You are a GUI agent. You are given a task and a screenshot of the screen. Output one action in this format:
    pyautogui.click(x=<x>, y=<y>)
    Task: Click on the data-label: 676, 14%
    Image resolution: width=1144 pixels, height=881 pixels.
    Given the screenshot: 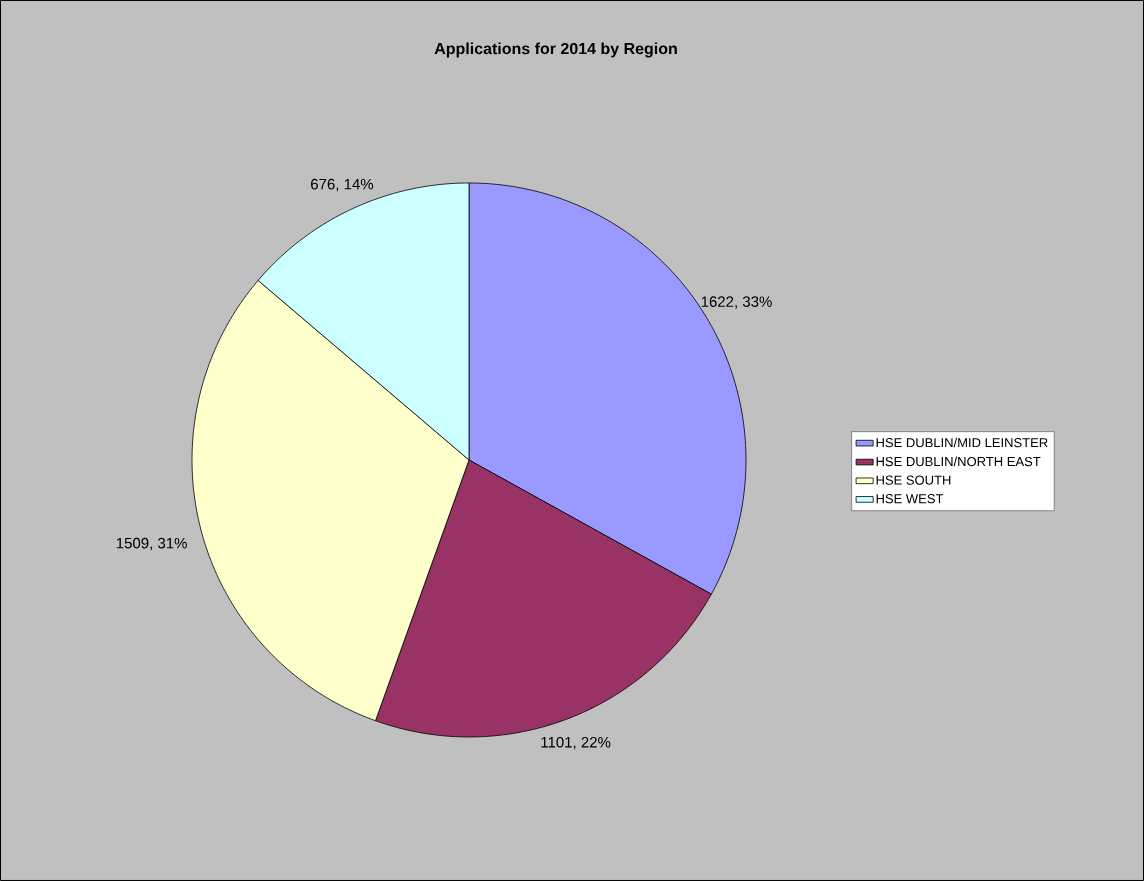 What is the action you would take?
    pyautogui.click(x=342, y=185)
    